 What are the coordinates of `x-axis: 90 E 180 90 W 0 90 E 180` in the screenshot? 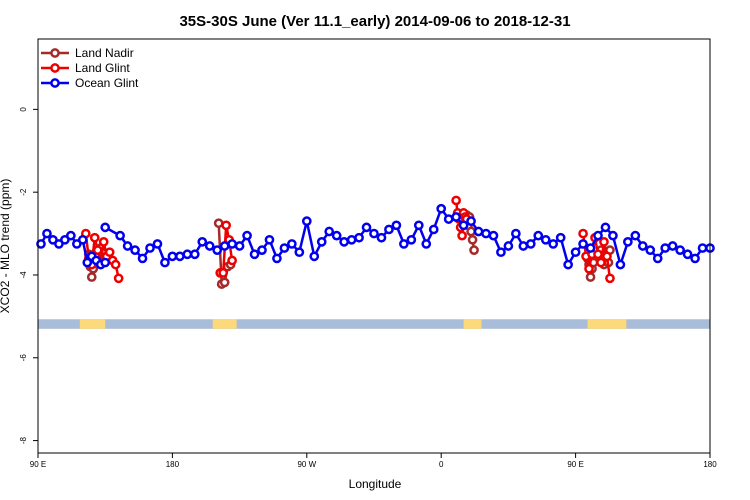 It's located at (373, 461).